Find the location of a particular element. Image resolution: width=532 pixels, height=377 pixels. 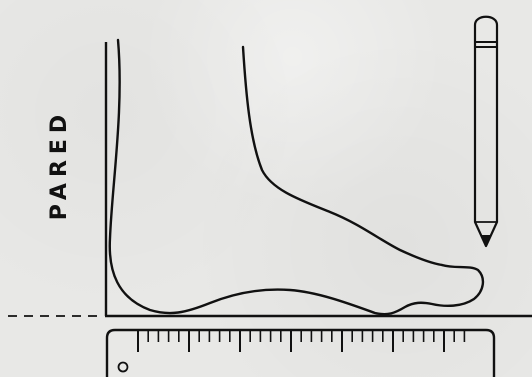

ruler-icon is located at coordinates (300, 352).